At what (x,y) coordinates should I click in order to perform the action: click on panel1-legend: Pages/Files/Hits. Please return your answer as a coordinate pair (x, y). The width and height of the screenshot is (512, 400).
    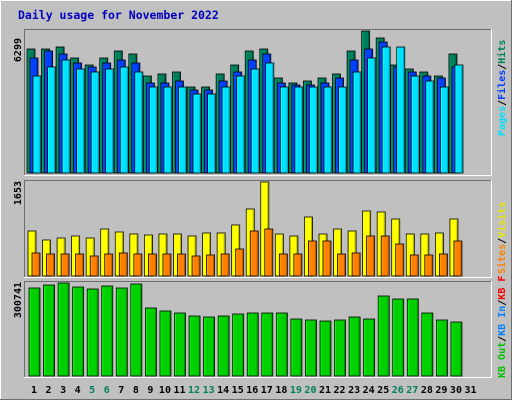
    Looking at the image, I should click on (502, 88).